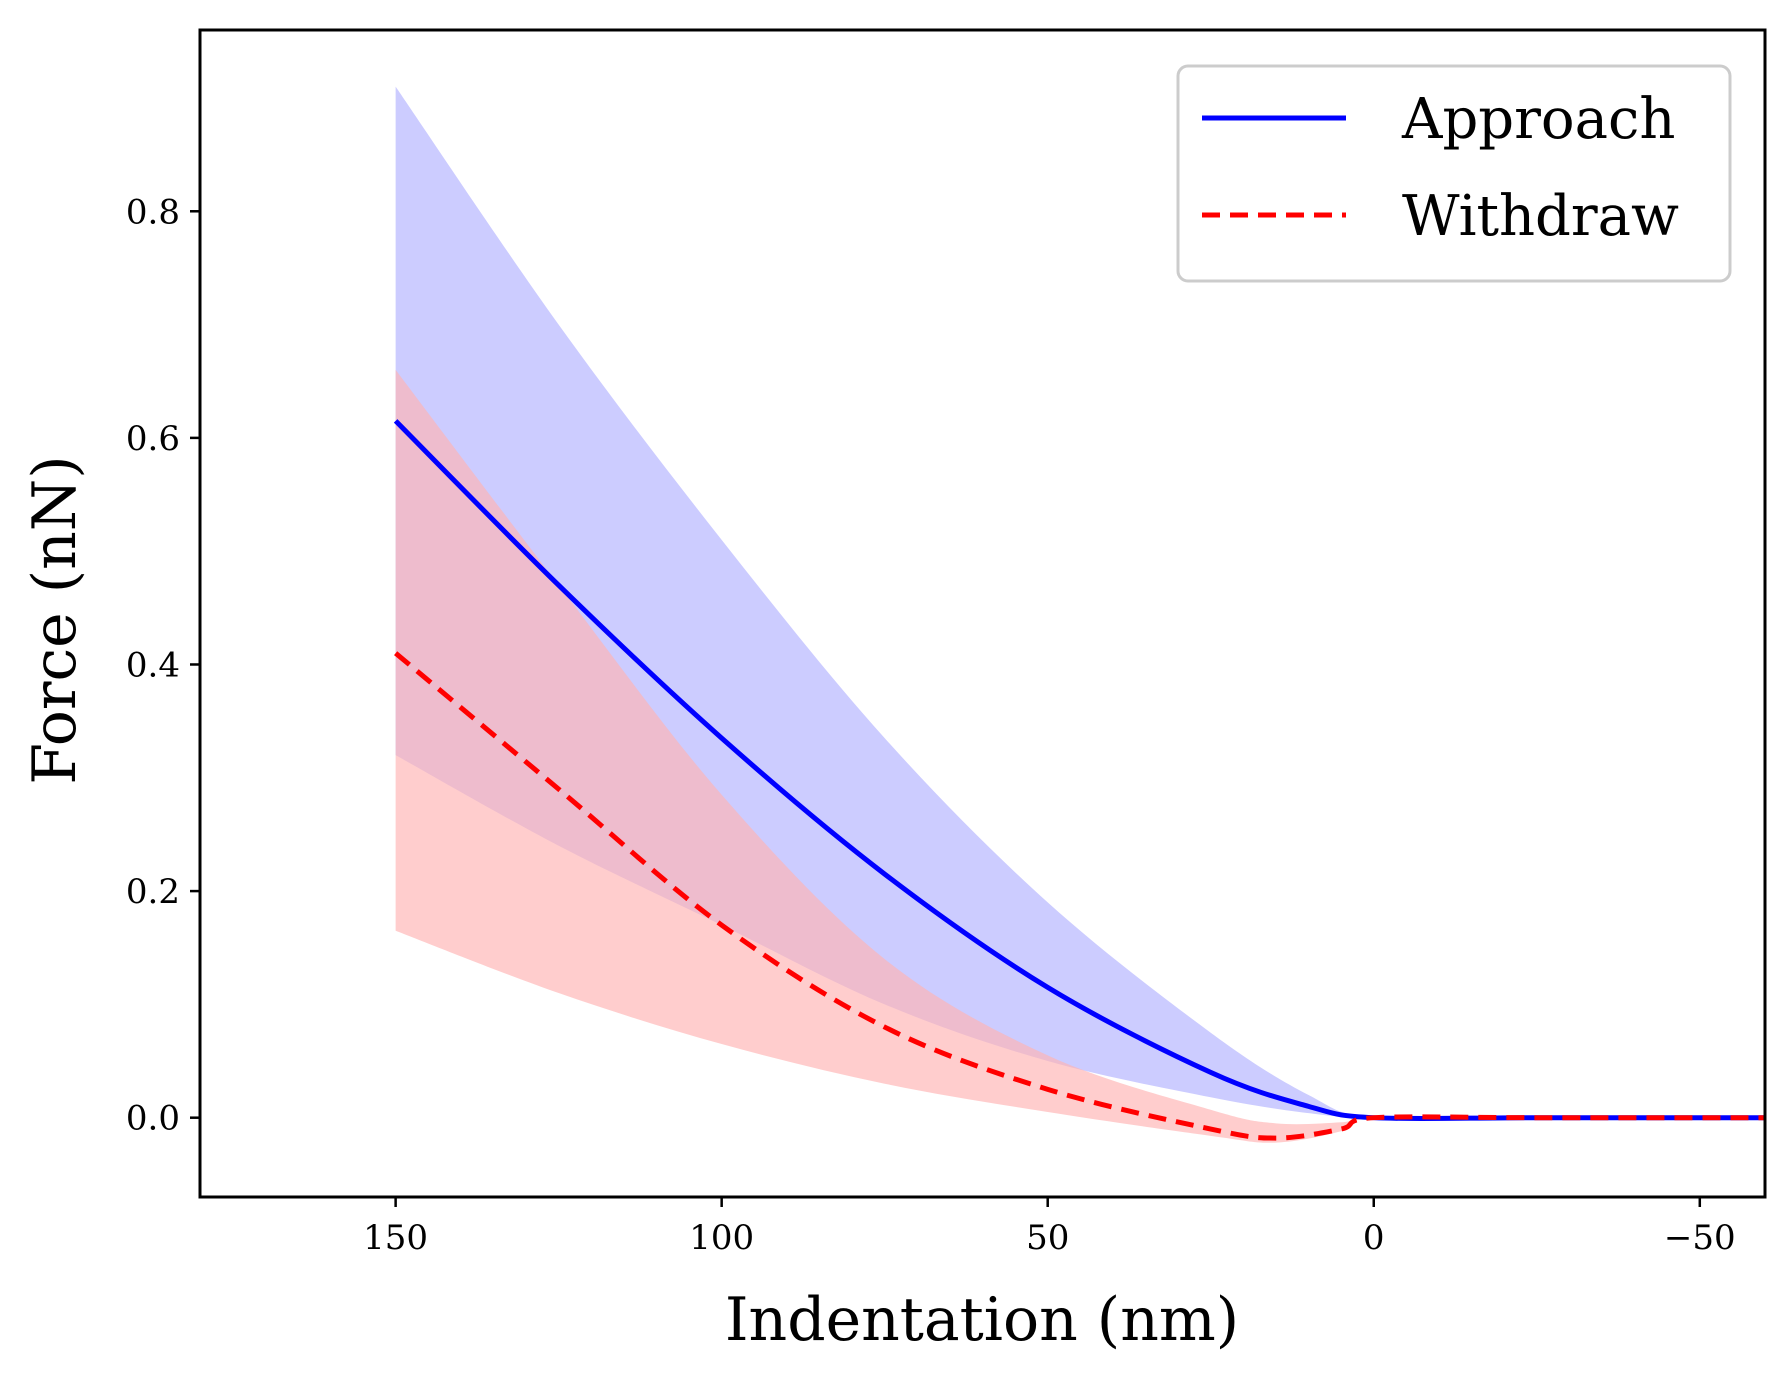 This screenshot has height=1380, width=1788. I want to click on y-tick-label: 0.8, so click(153, 212).